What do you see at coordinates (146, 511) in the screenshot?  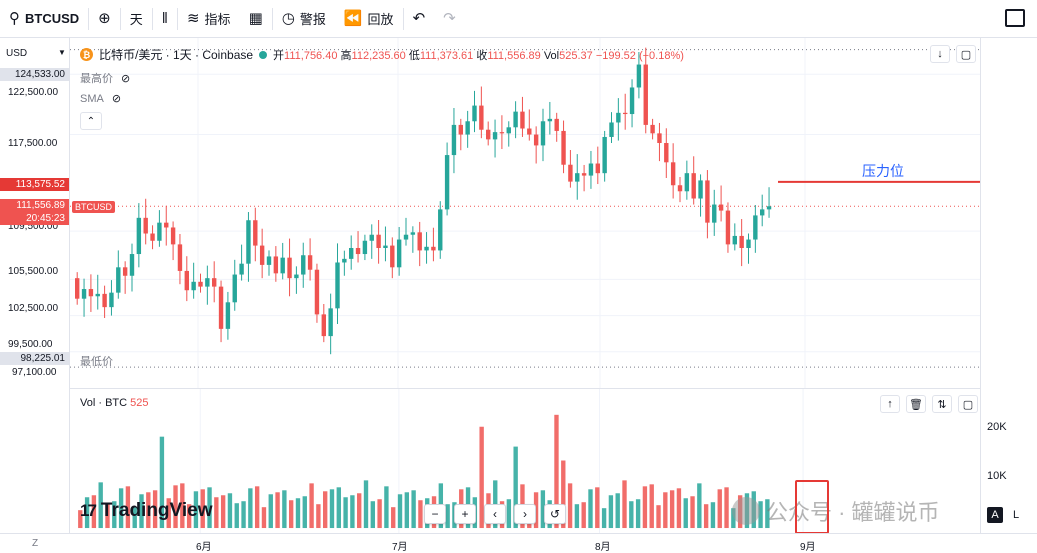 I see `tradingview-logo: 17 TradingView` at bounding box center [146, 511].